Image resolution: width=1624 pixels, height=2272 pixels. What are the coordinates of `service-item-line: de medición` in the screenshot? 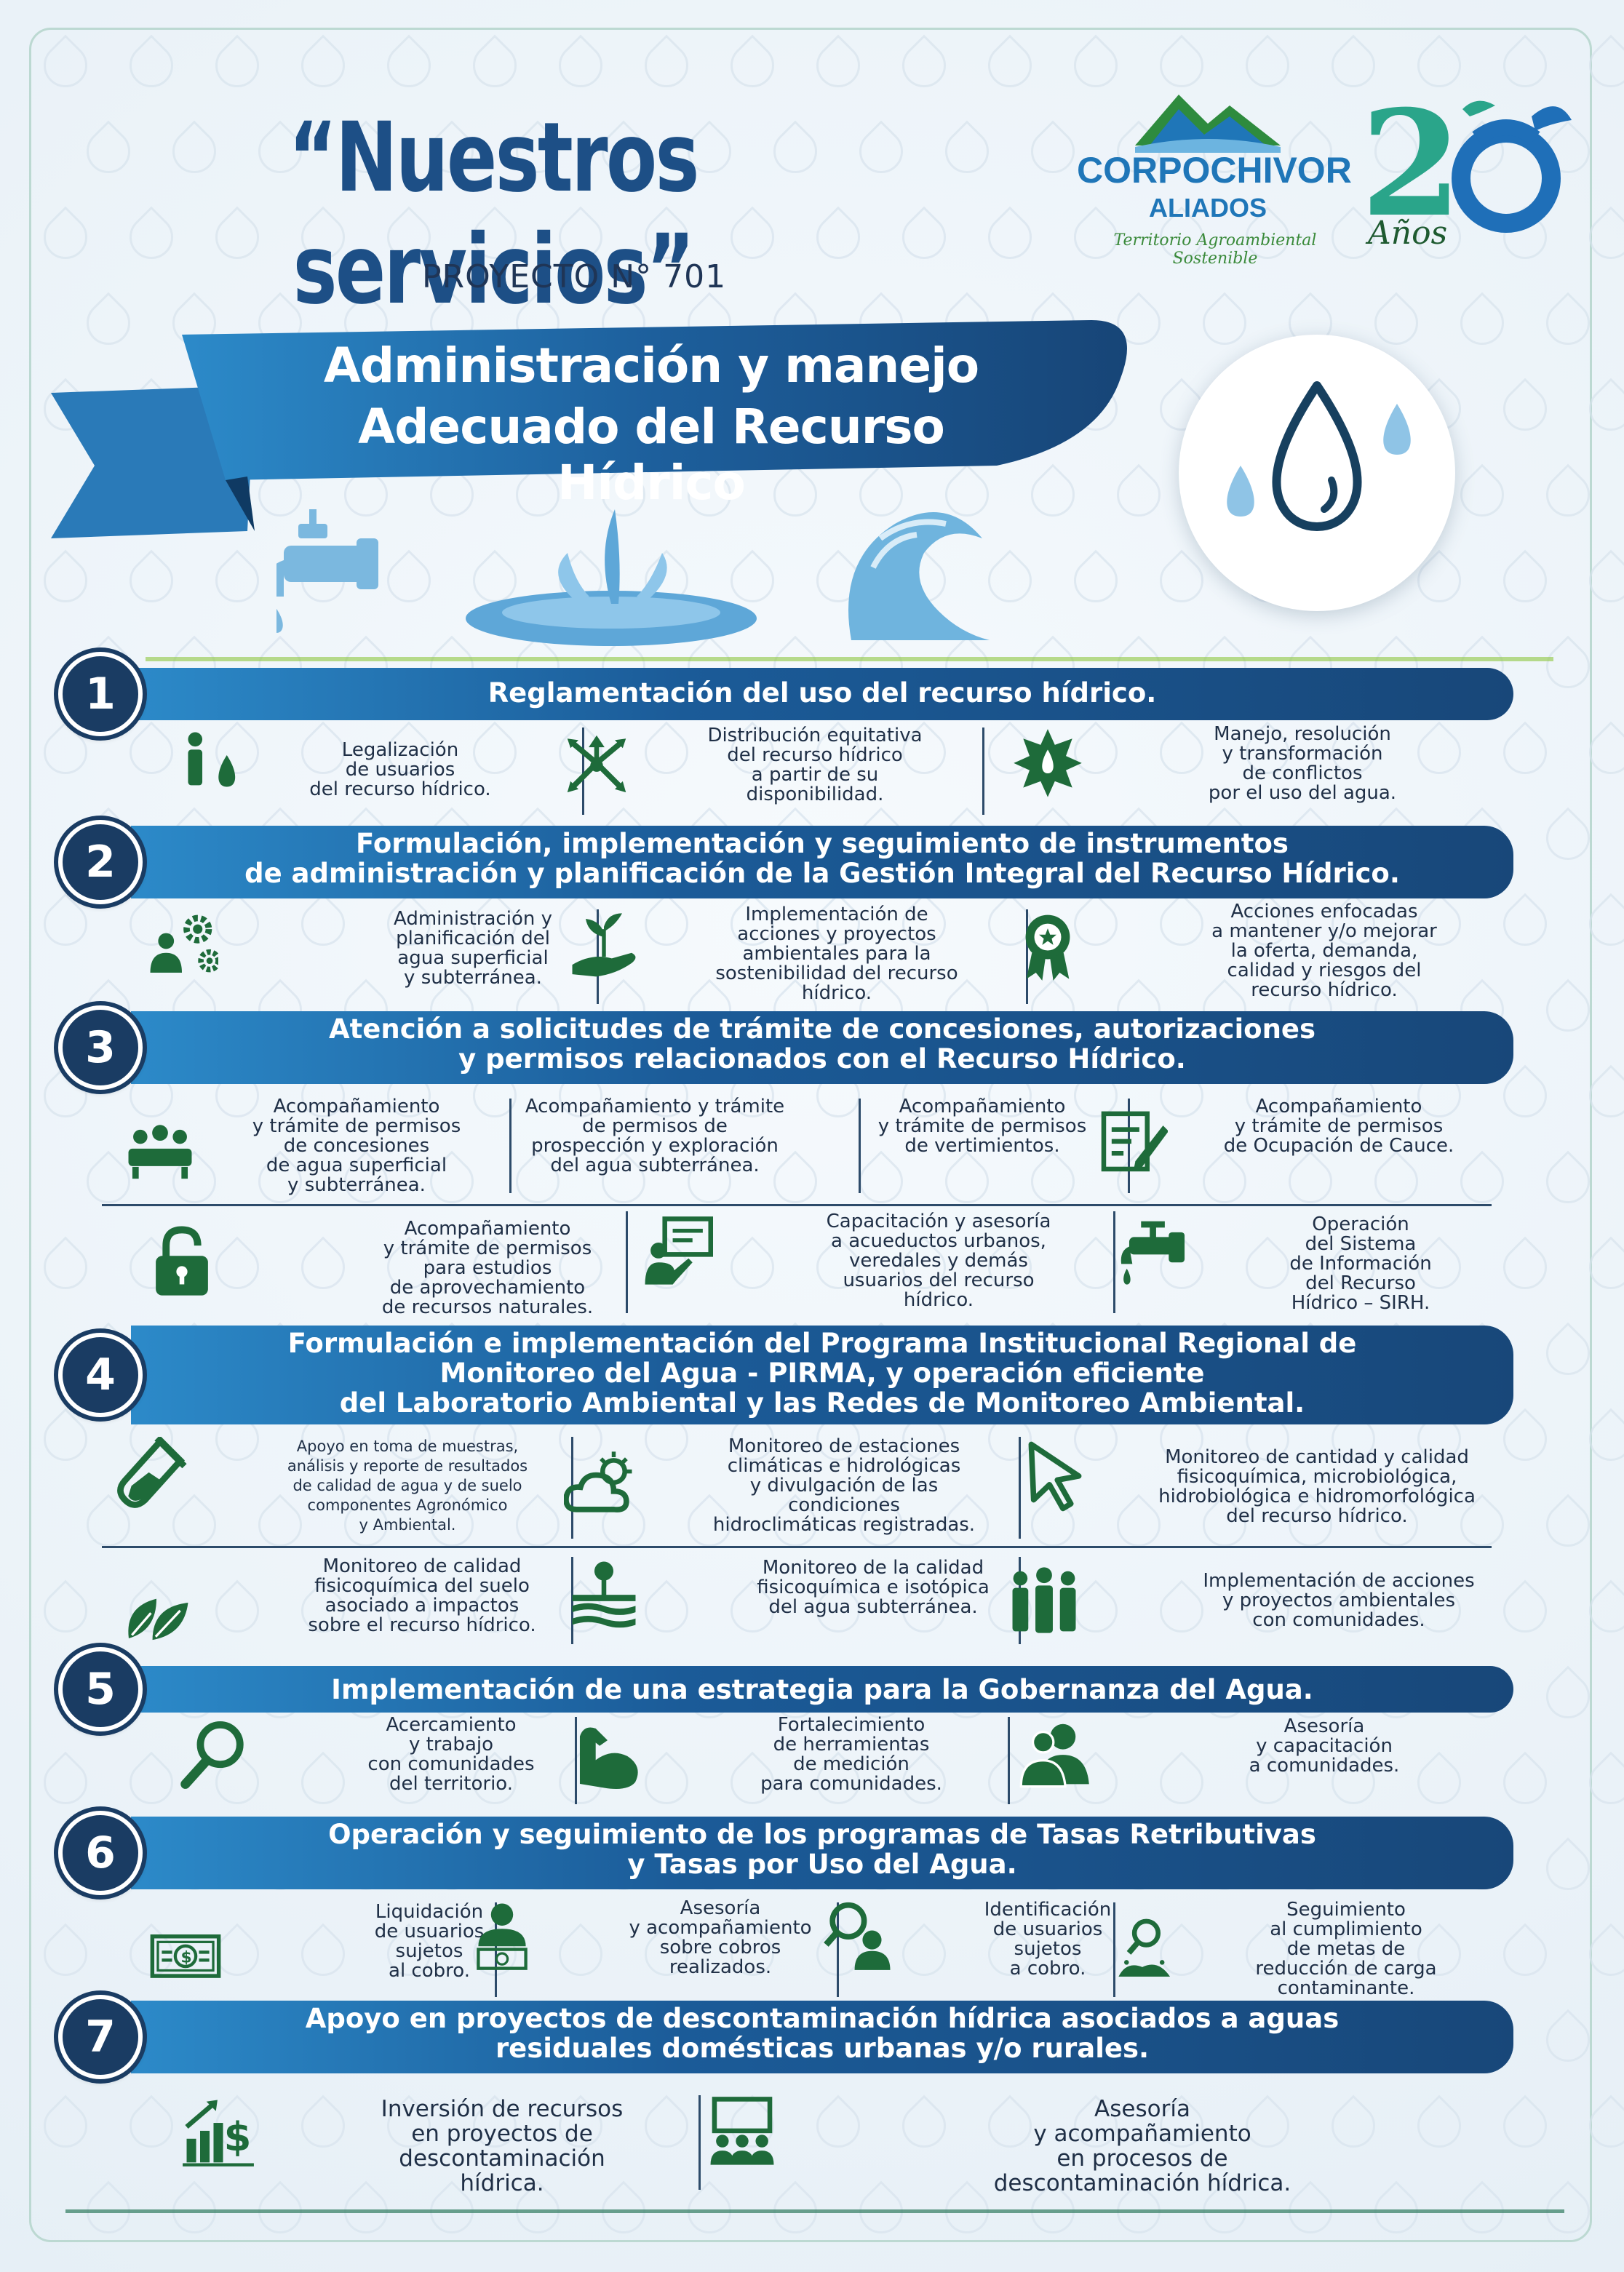 It's located at (851, 1764).